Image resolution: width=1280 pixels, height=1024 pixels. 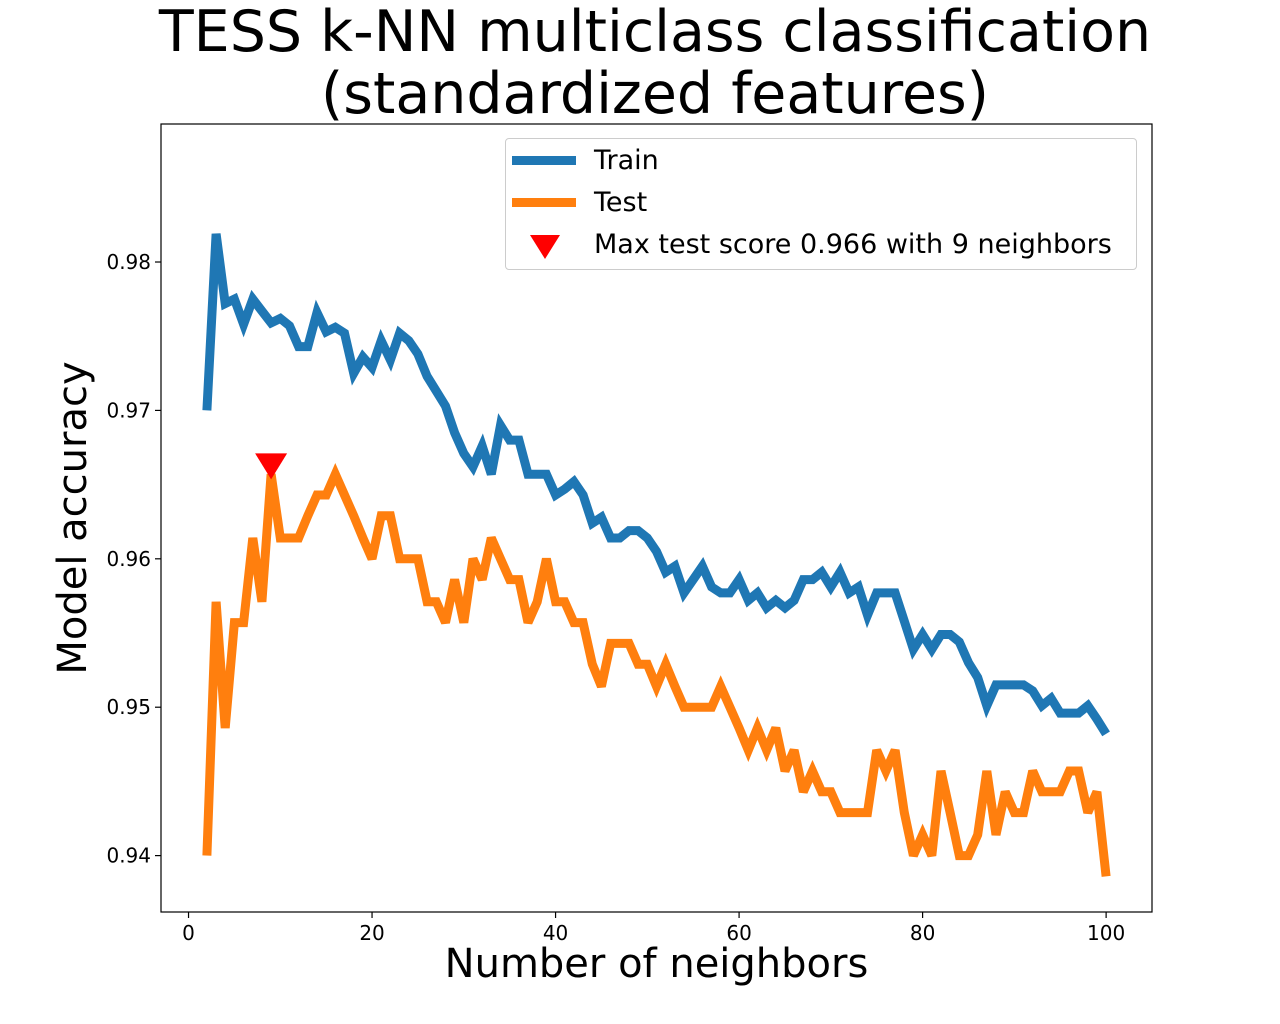 What do you see at coordinates (626, 160) in the screenshot?
I see `legend-label-train: Train` at bounding box center [626, 160].